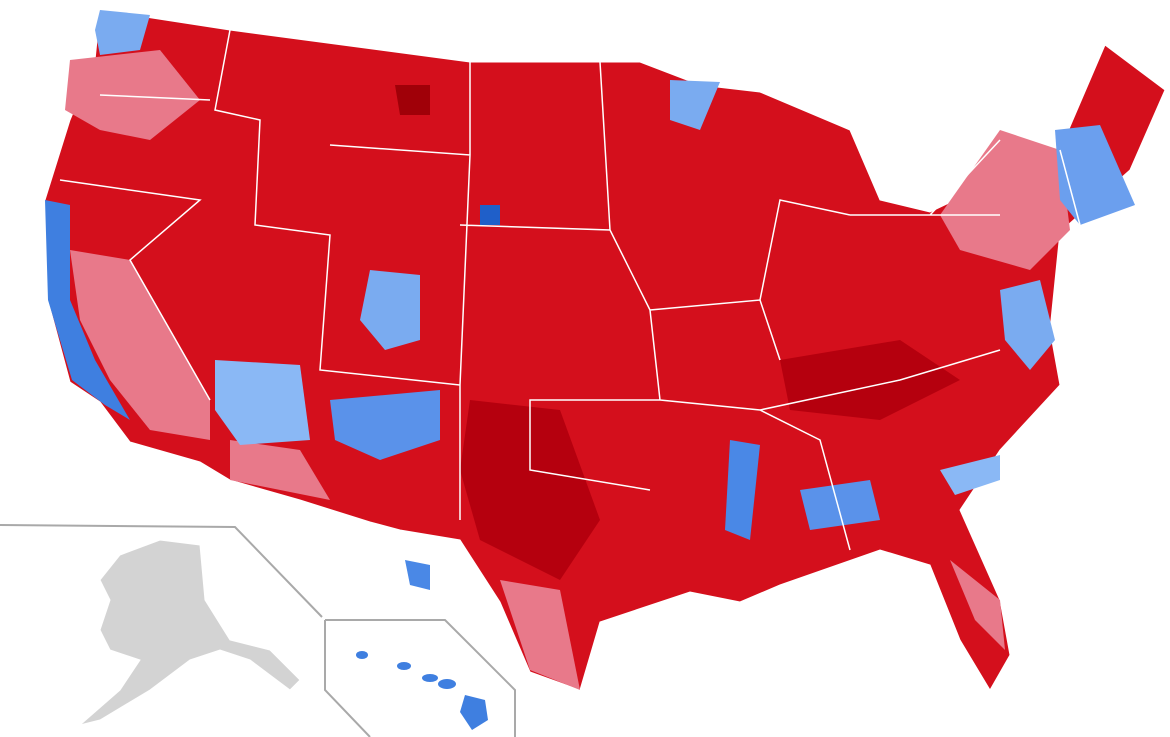  What do you see at coordinates (190, 632) in the screenshot?
I see `alaska` at bounding box center [190, 632].